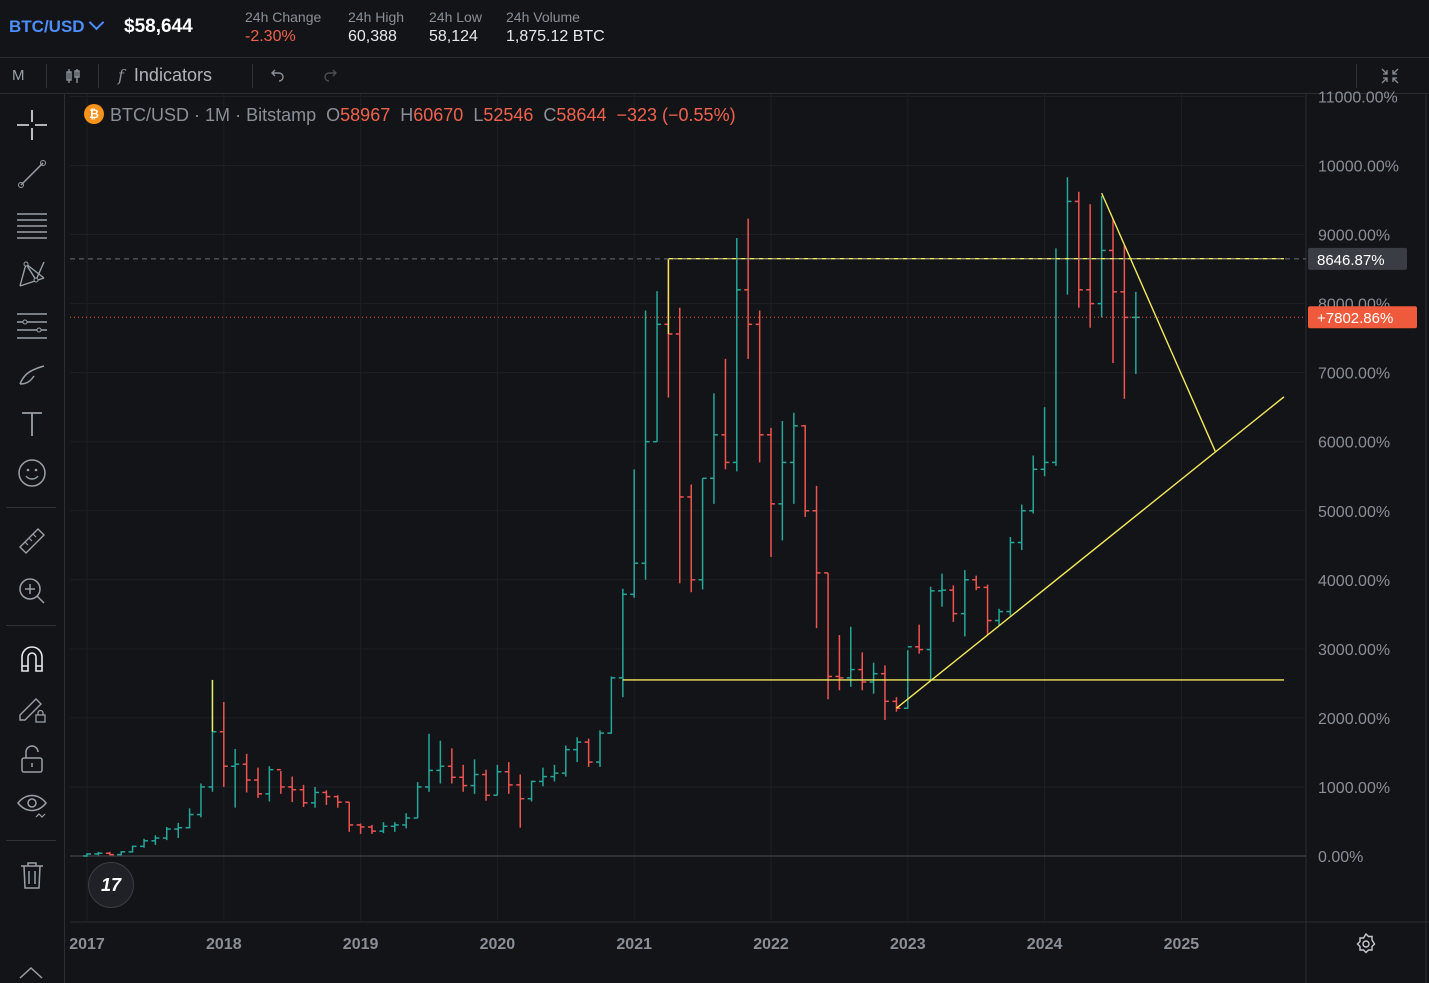  Describe the element at coordinates (32, 125) in the screenshot. I see `crosshair-tool` at that location.